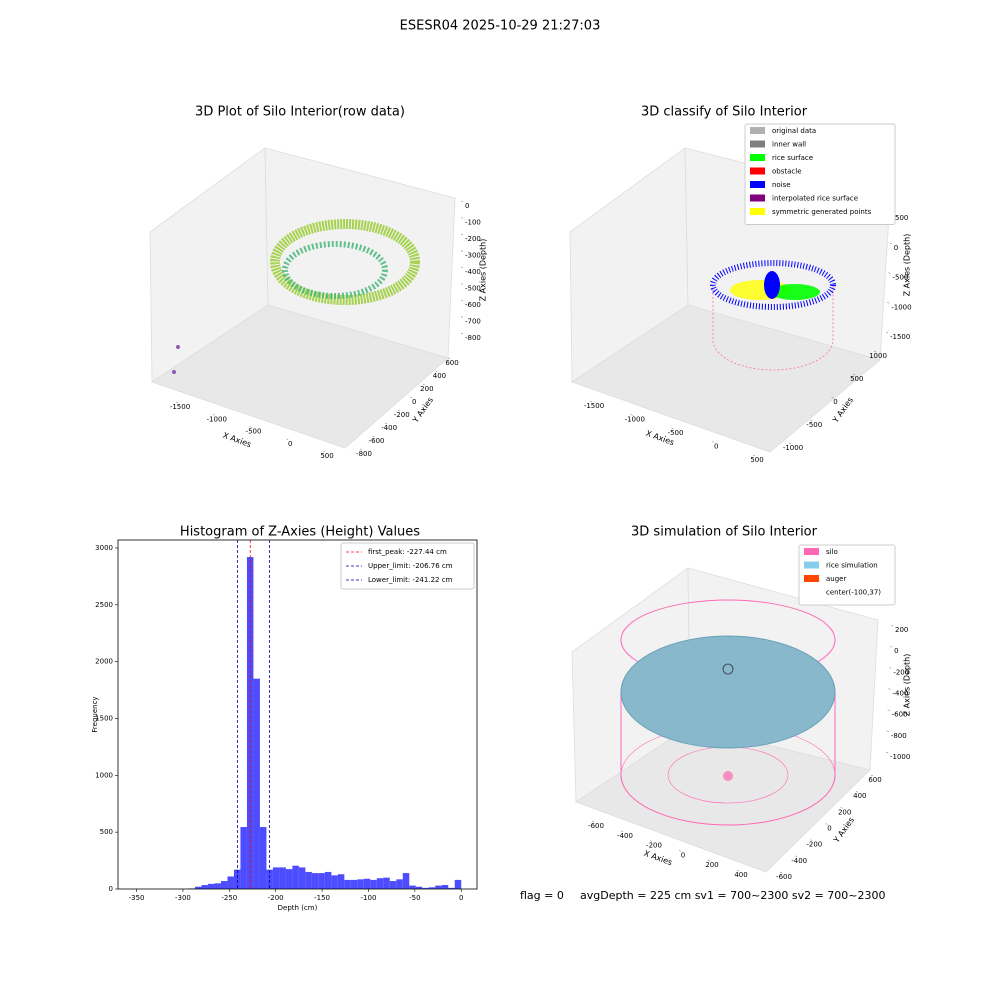 The image size is (1000, 1000). Describe the element at coordinates (676, 433) in the screenshot. I see `x-tick-label: -500` at that location.